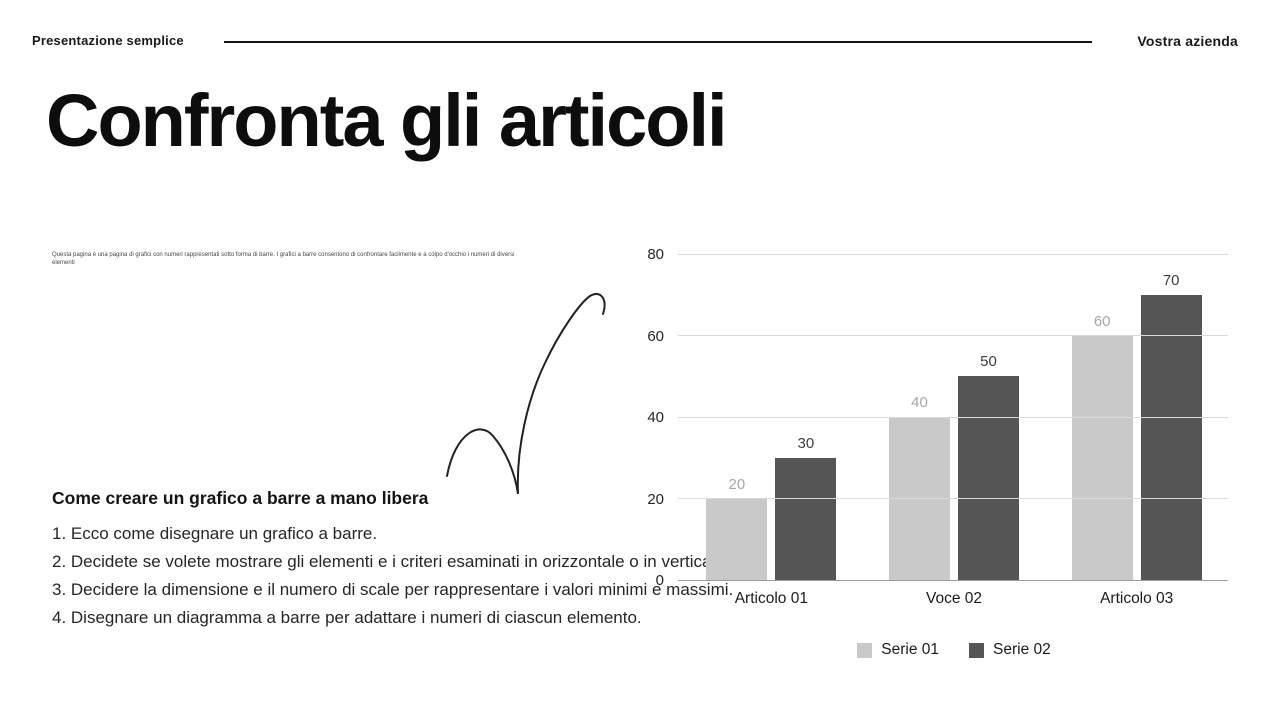 This screenshot has height=720, width=1280. I want to click on bar-value-label: 60, so click(1102, 321).